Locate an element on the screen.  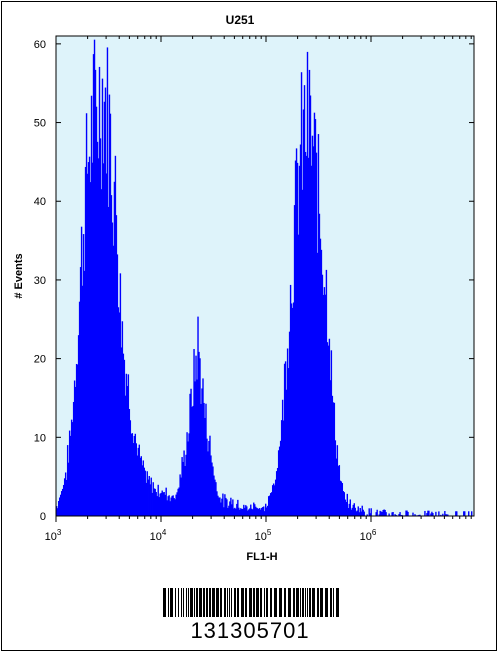
barcode-number: 131305701 is located at coordinates (250, 630).